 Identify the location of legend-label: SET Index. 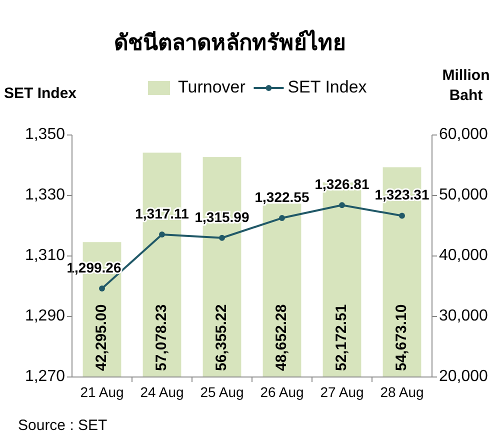
(328, 86).